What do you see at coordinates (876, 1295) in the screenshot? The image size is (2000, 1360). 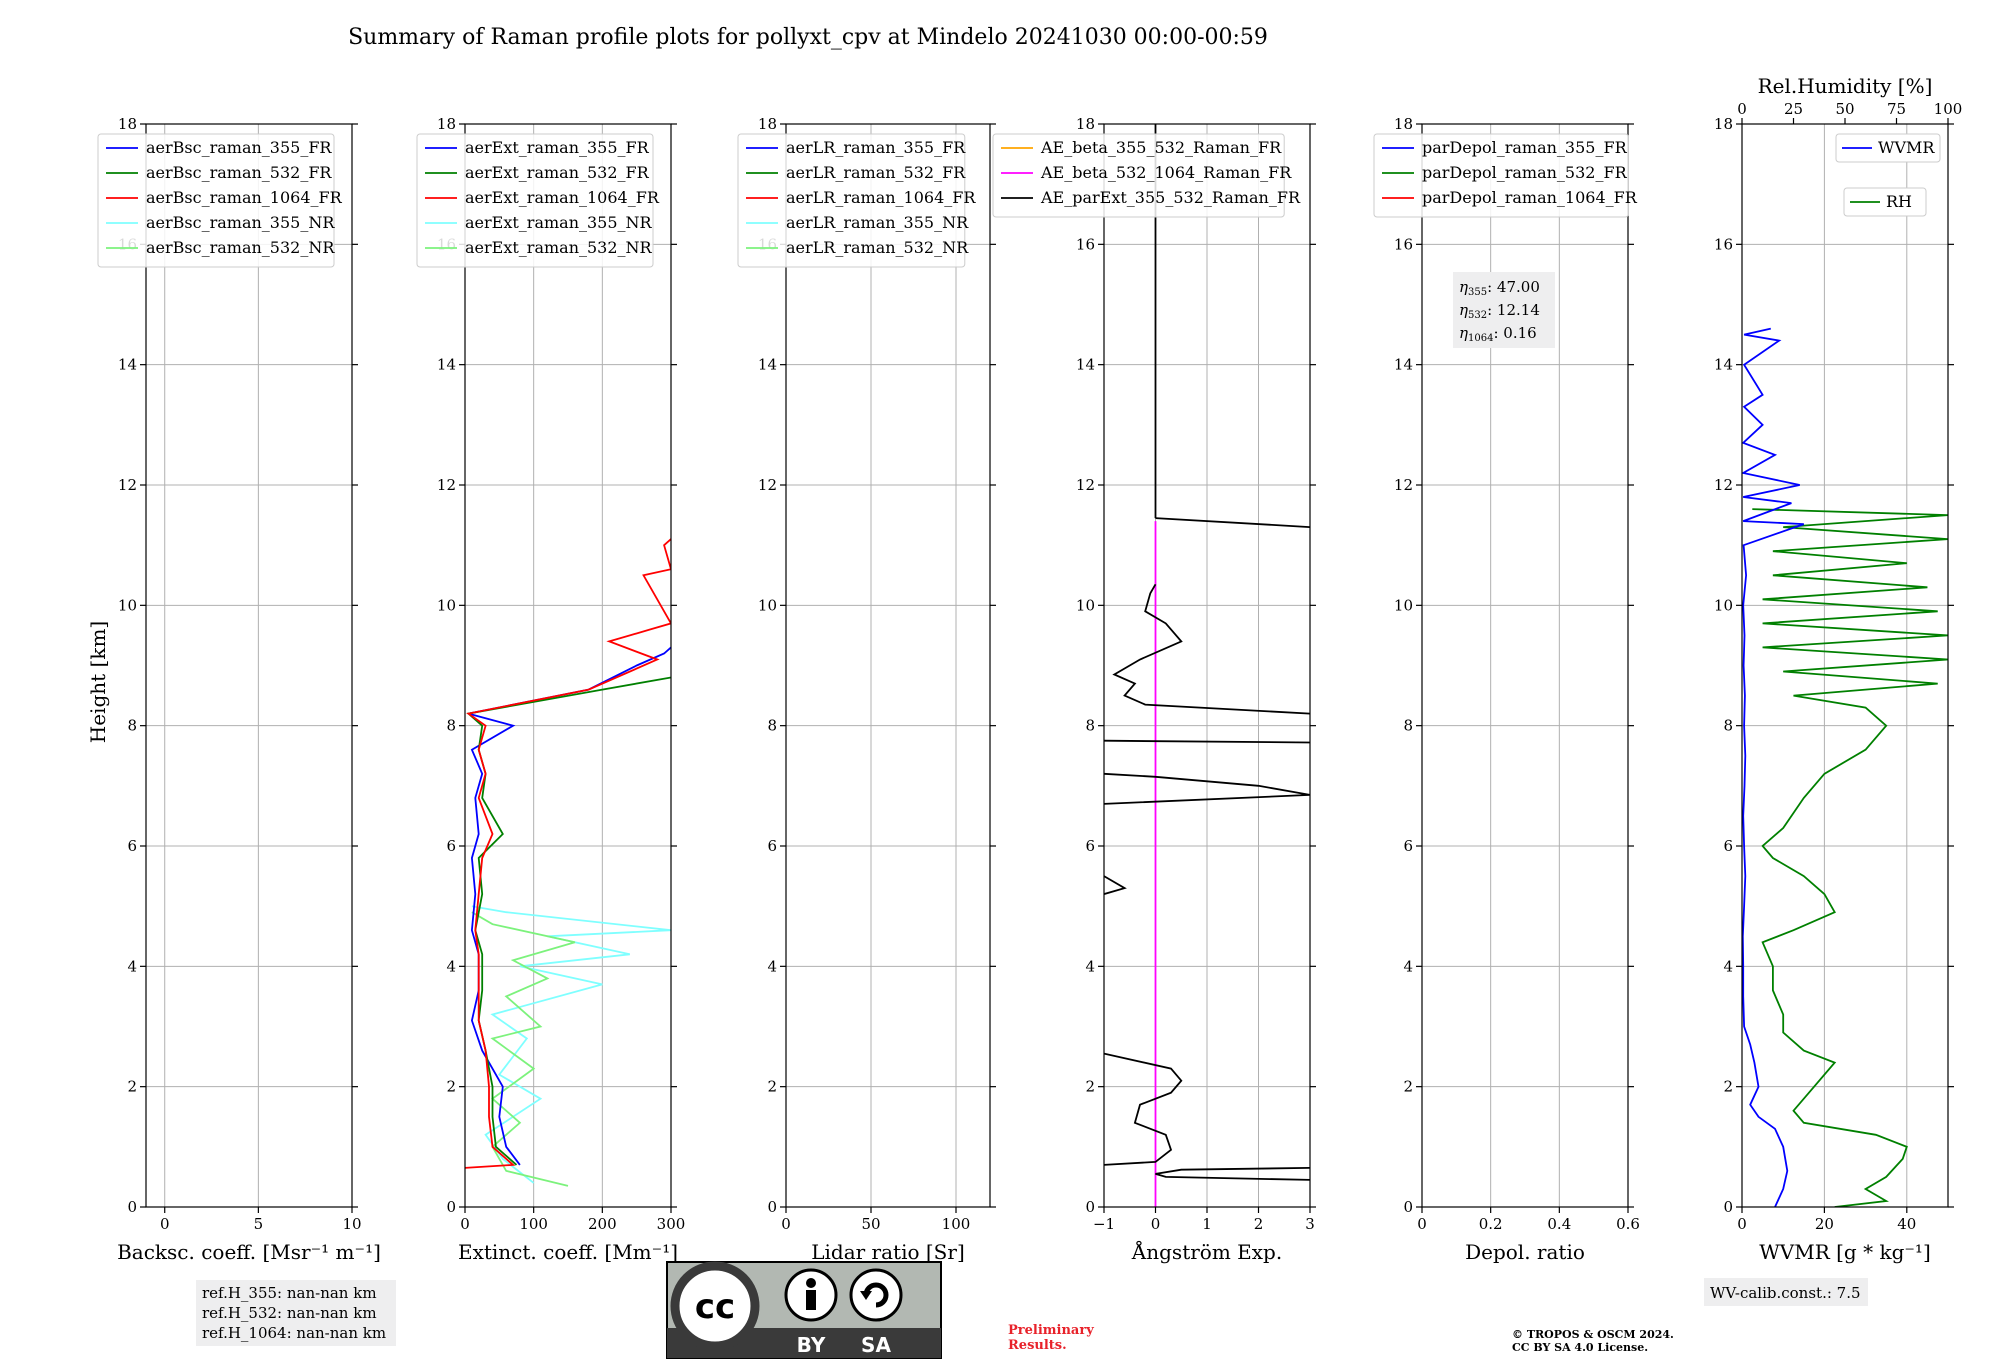 I see `sa-arrow` at bounding box center [876, 1295].